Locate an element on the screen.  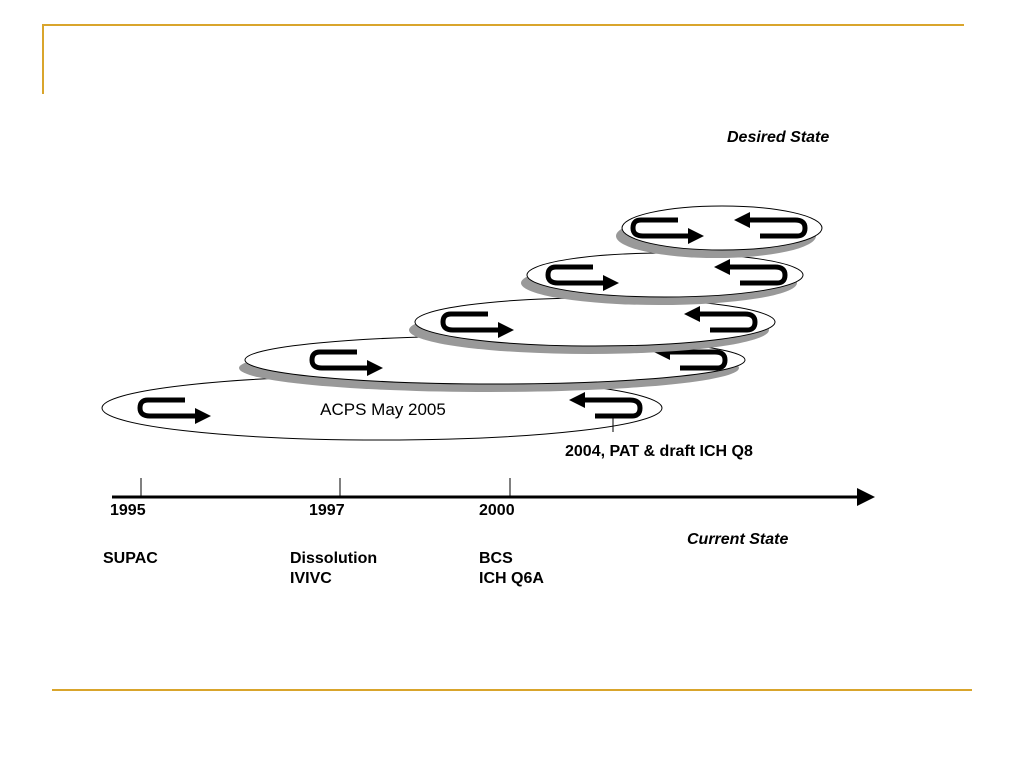
milestone: SUPAC is located at coordinates (130, 558).